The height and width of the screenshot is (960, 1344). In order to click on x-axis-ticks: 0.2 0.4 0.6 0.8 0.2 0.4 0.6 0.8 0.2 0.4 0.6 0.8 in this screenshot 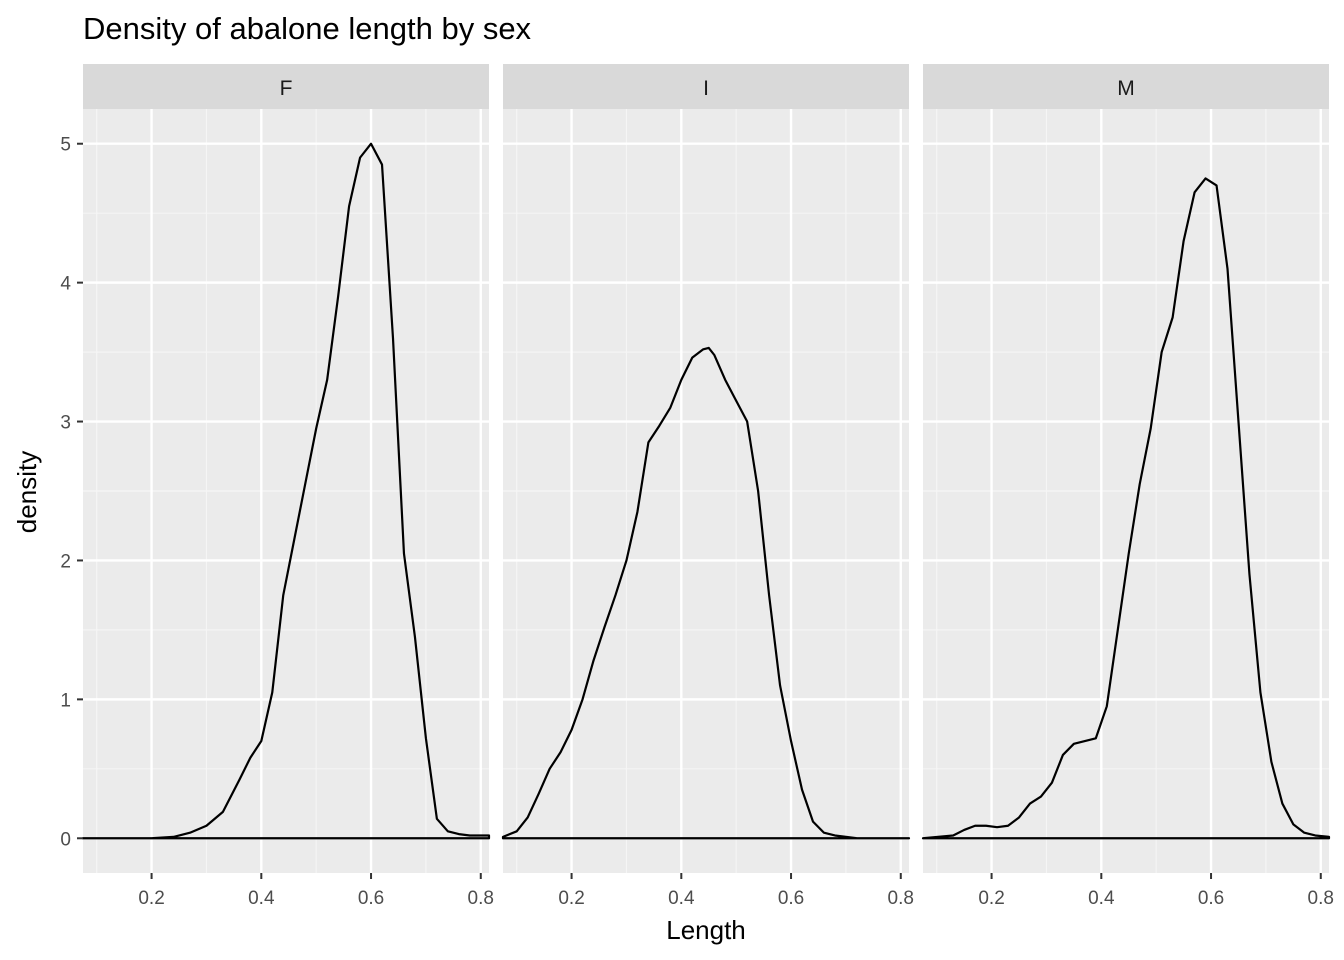, I will do `click(736, 891)`.